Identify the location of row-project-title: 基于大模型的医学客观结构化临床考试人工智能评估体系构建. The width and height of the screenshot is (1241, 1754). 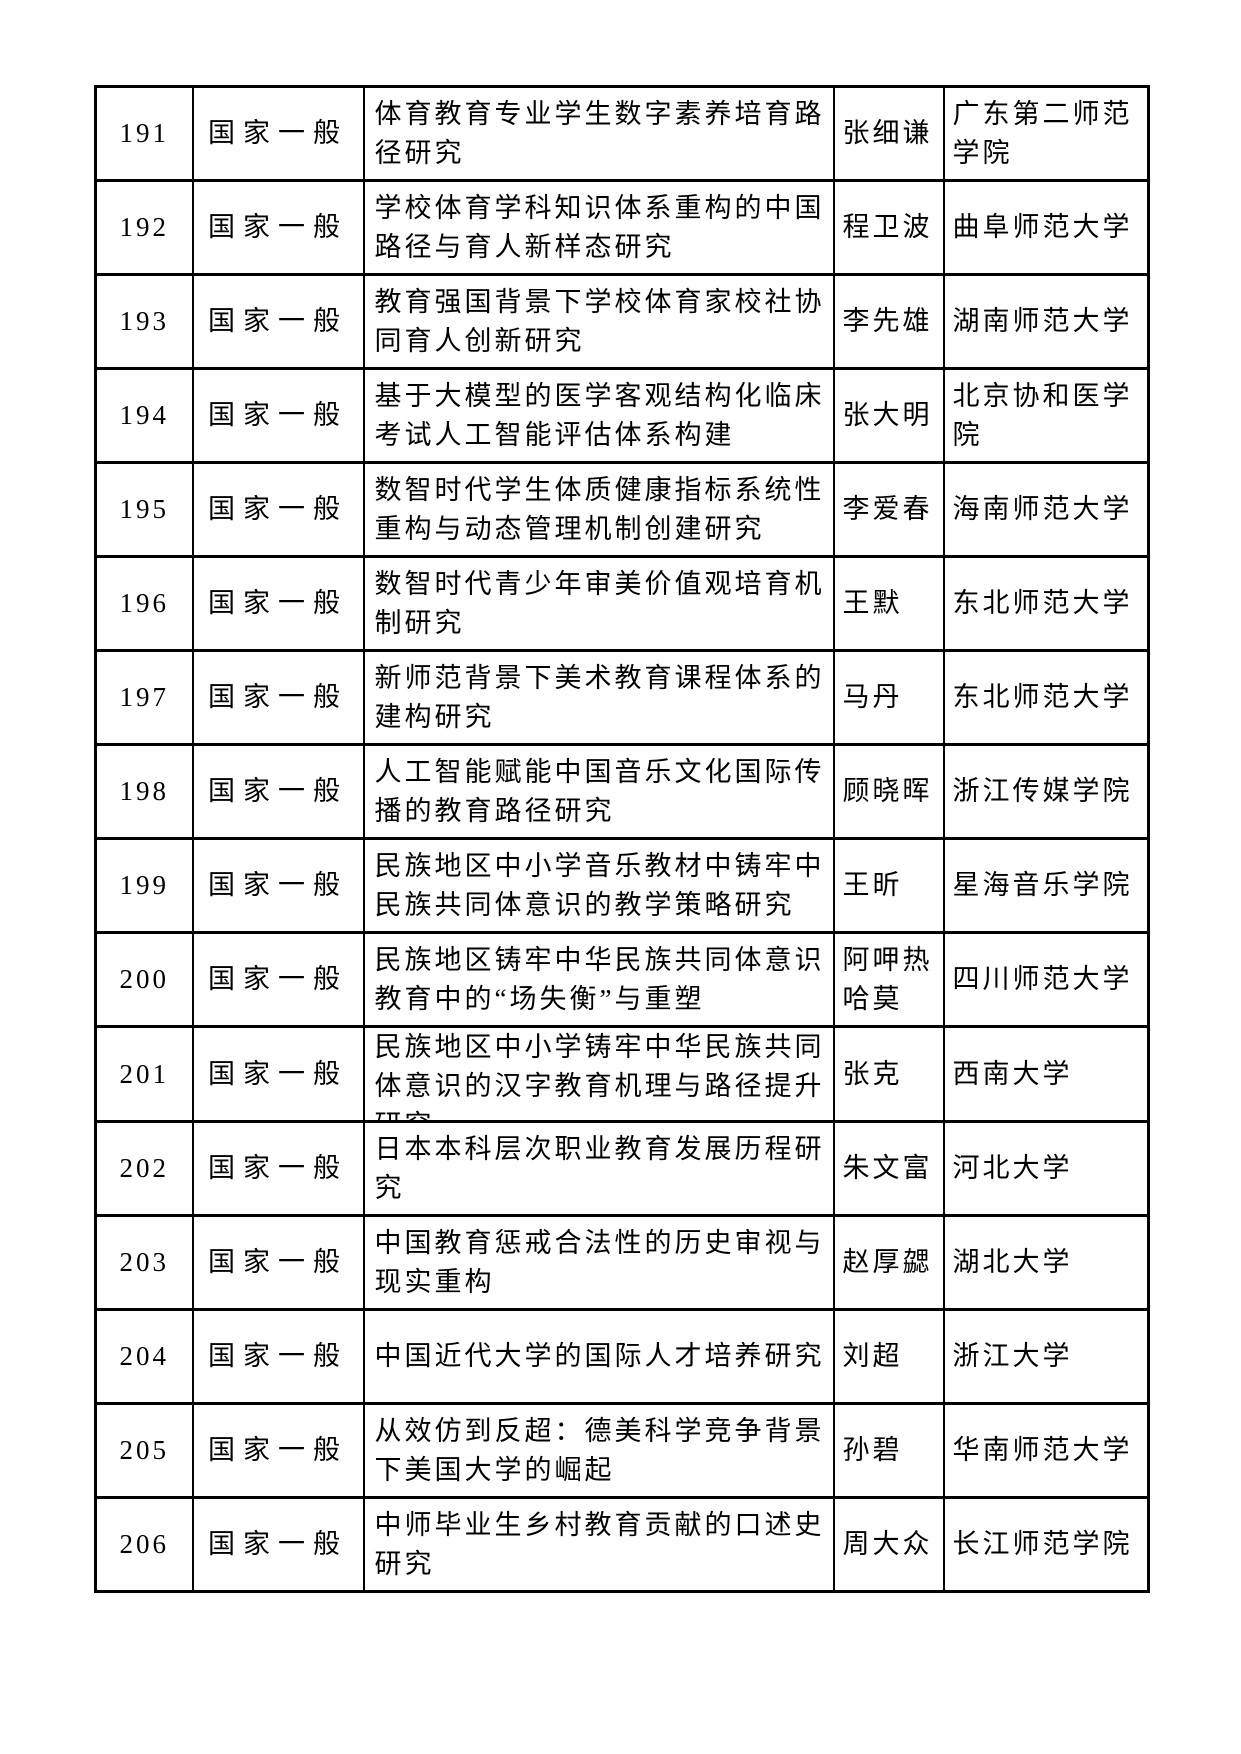
(598, 415).